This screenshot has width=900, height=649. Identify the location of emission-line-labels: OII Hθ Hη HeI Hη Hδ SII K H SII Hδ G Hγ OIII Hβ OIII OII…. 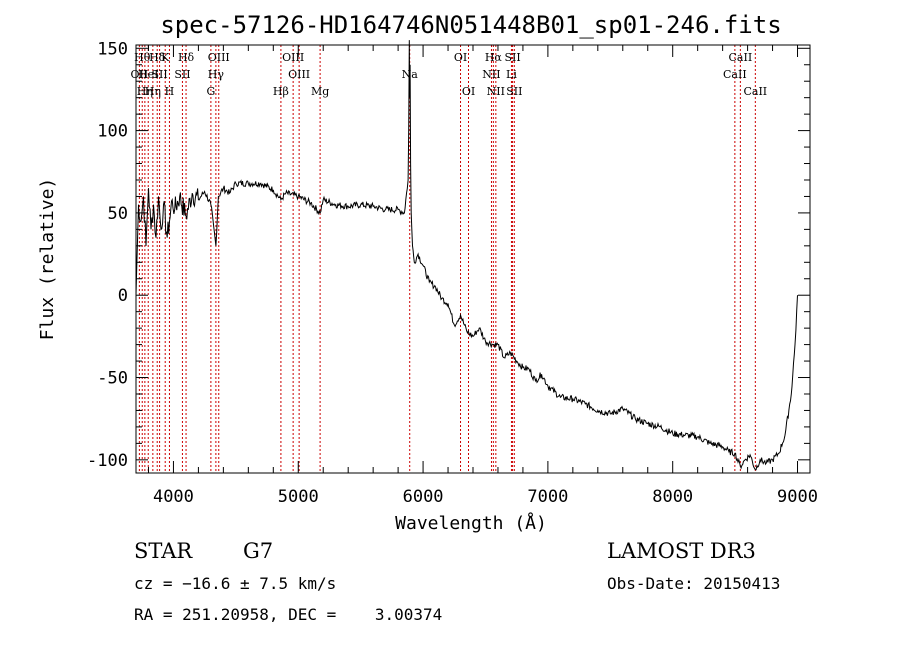
(449, 74).